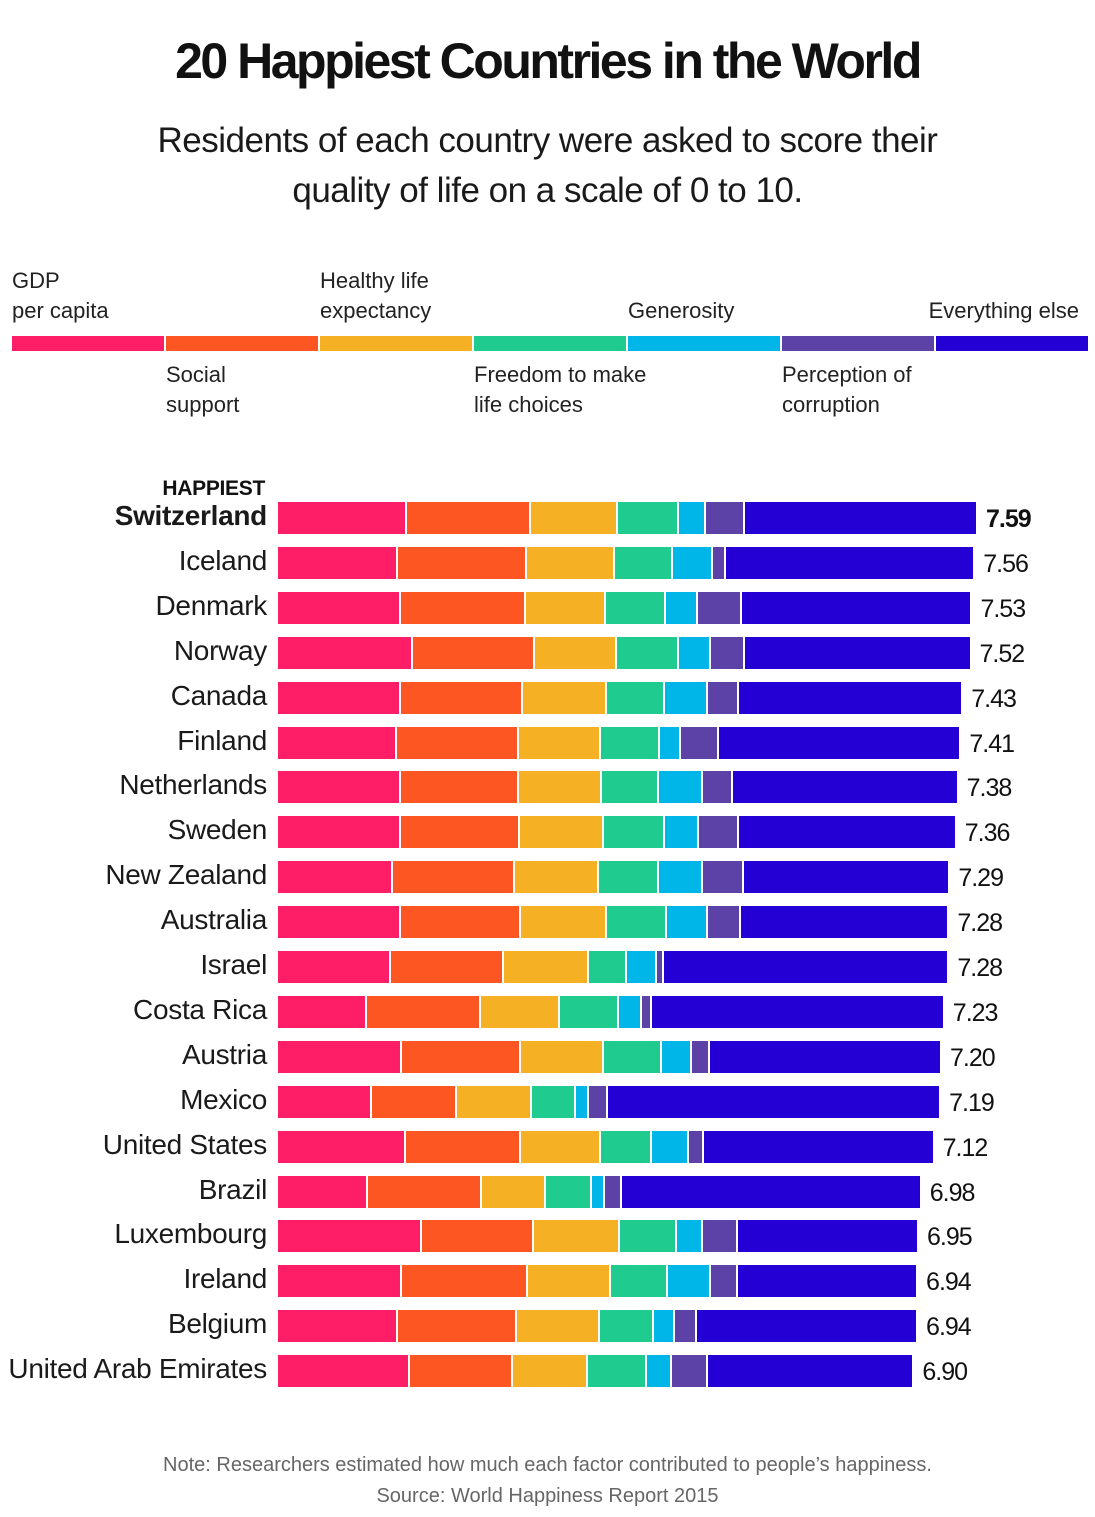 This screenshot has height=1517, width=1095. Describe the element at coordinates (447, 967) in the screenshot. I see `bar-segment-israel-social-support` at that location.